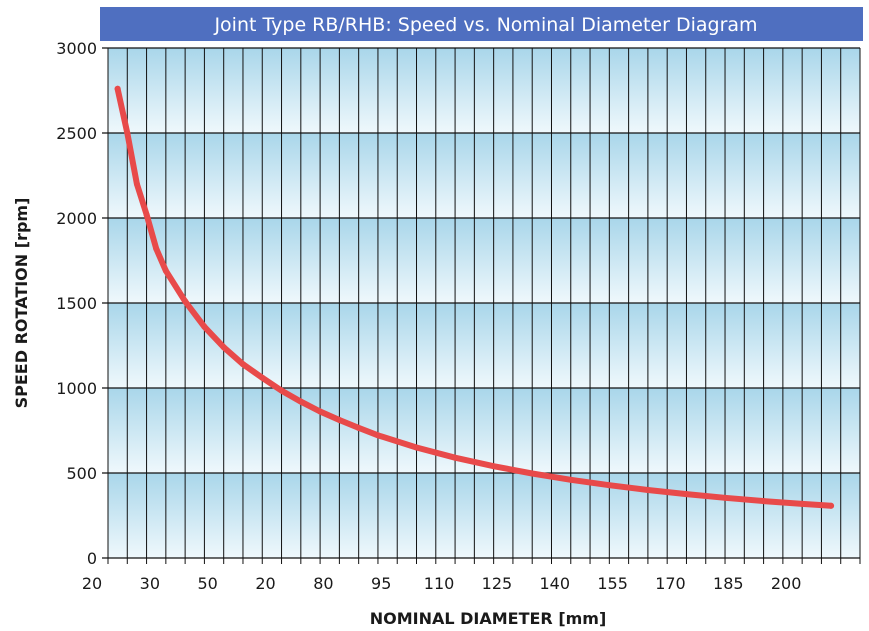 The width and height of the screenshot is (869, 631). I want to click on x-tick-label: 140, so click(554, 583).